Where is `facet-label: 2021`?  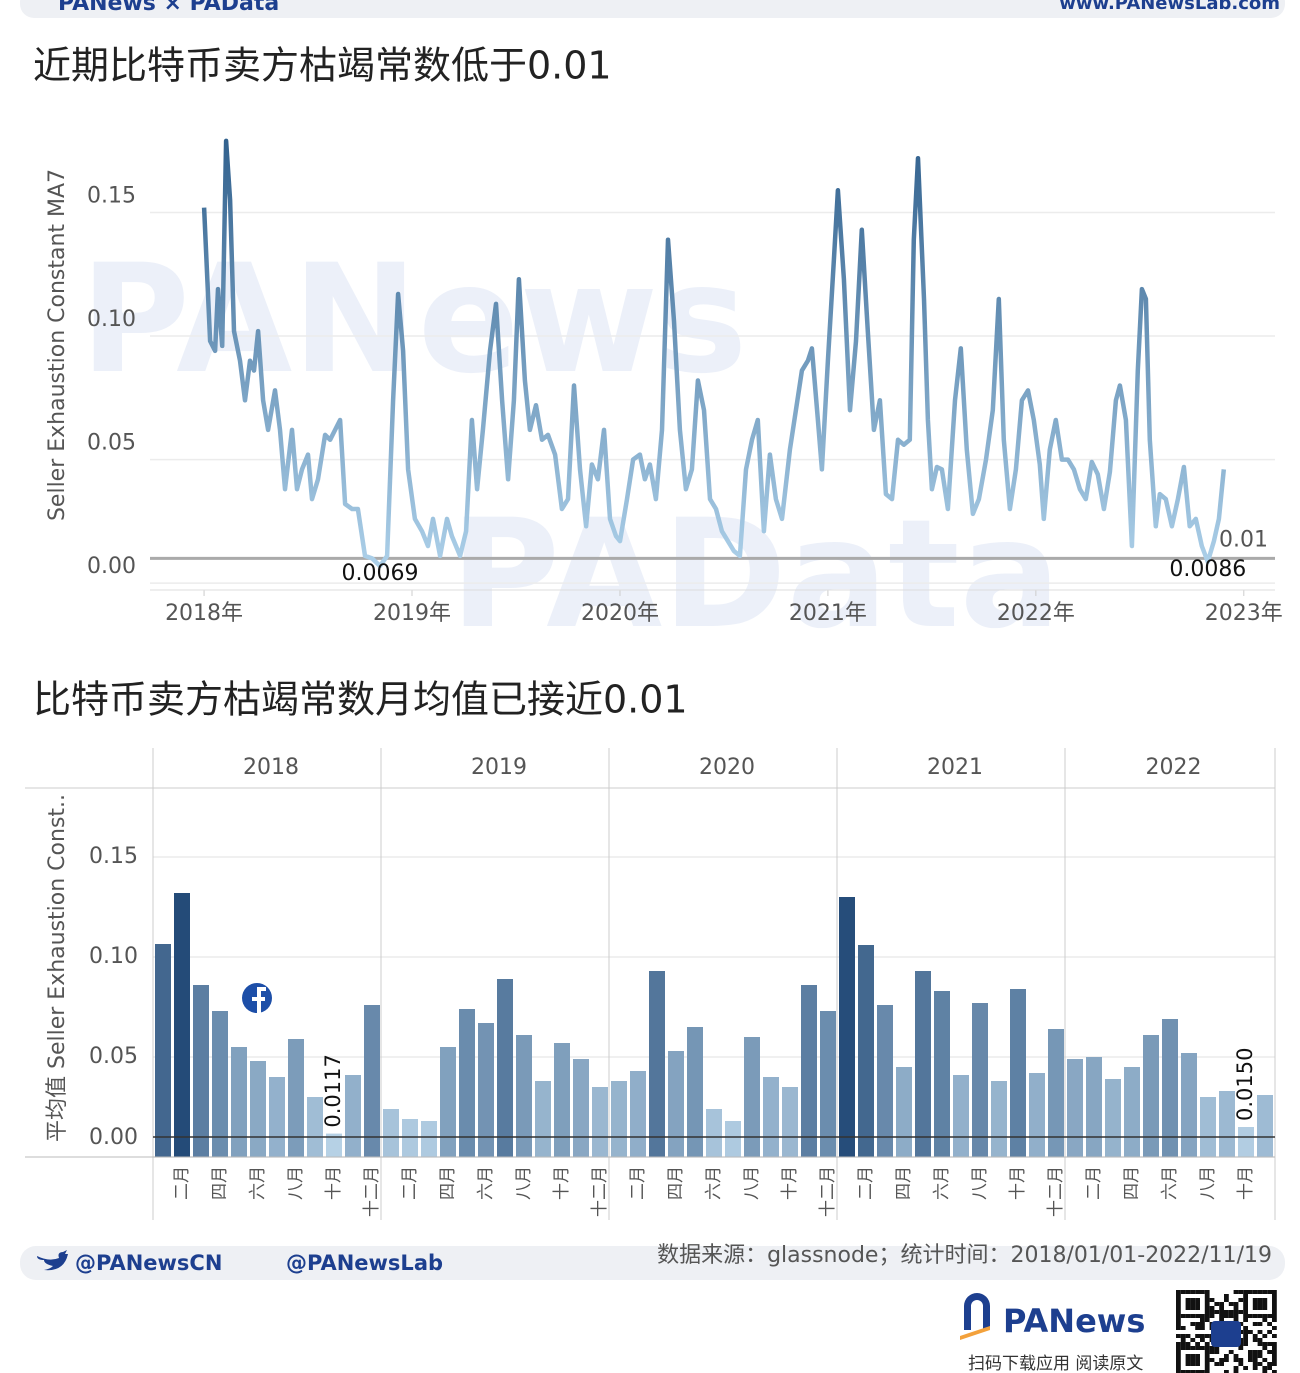
facet-label: 2021 is located at coordinates (955, 767).